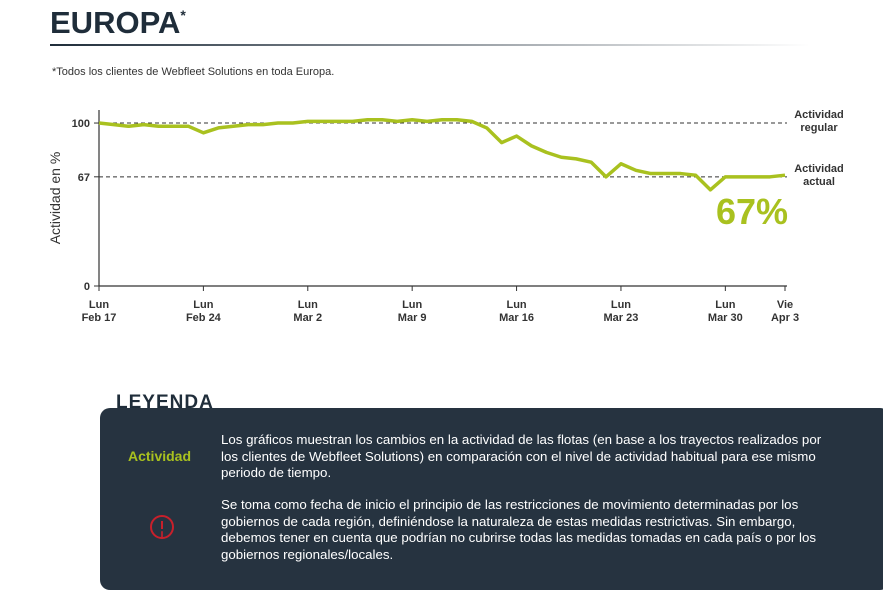  What do you see at coordinates (81, 124) in the screenshot?
I see `y-tick-label: 100` at bounding box center [81, 124].